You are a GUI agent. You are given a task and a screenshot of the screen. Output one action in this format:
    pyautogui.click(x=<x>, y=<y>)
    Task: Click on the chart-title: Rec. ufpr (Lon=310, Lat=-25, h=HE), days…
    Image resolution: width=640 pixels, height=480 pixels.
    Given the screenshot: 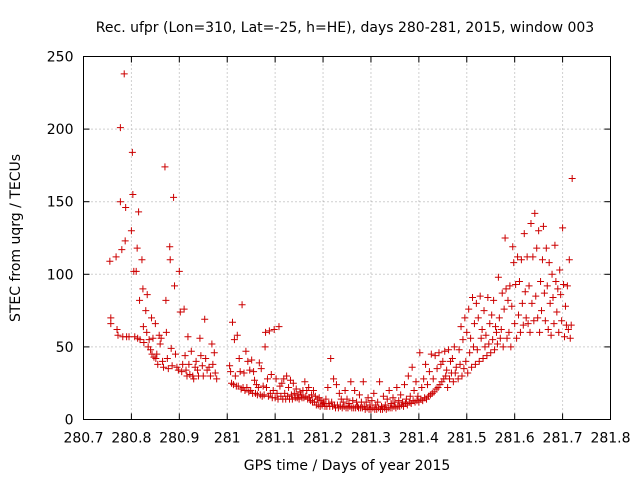 What is the action you would take?
    pyautogui.click(x=345, y=28)
    